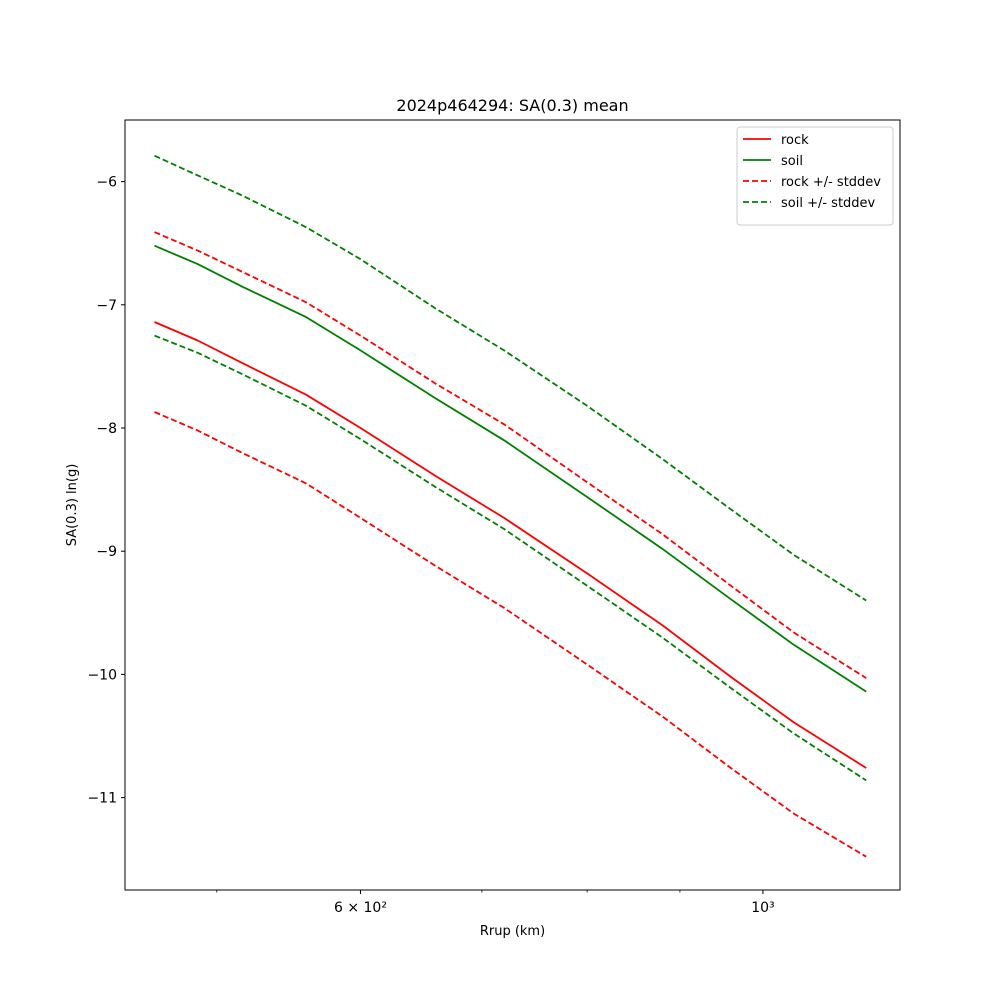 The width and height of the screenshot is (1000, 1000). Describe the element at coordinates (360, 908) in the screenshot. I see `x-tick-label: 6 × 10²` at that location.